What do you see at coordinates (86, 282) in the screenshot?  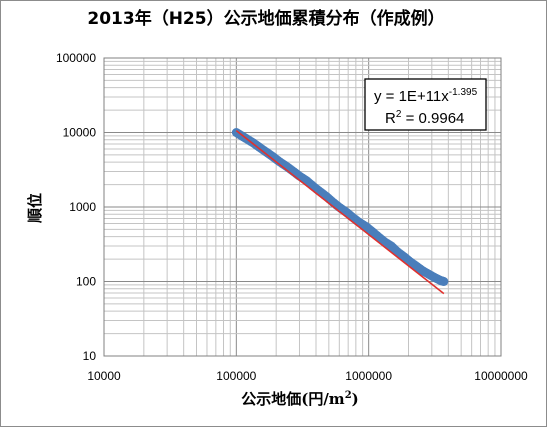 I see `y-tick-label: 100` at bounding box center [86, 282].